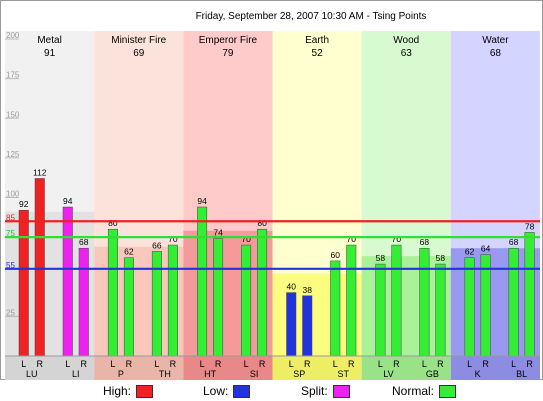 Image resolution: width=543 pixels, height=401 pixels. Describe the element at coordinates (50, 53) in the screenshot. I see `element-value: 91` at that location.